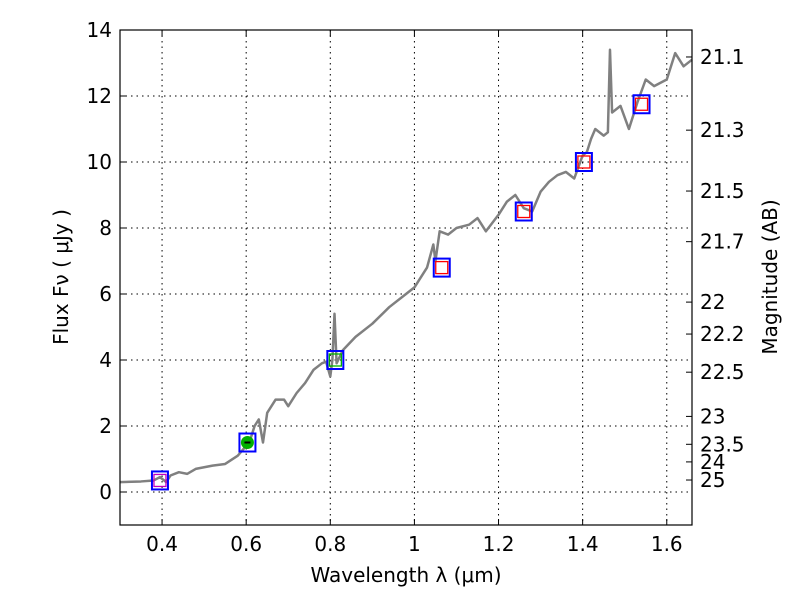 Image resolution: width=800 pixels, height=600 pixels. I want to click on y2-tick-label: 21.7, so click(722, 242).